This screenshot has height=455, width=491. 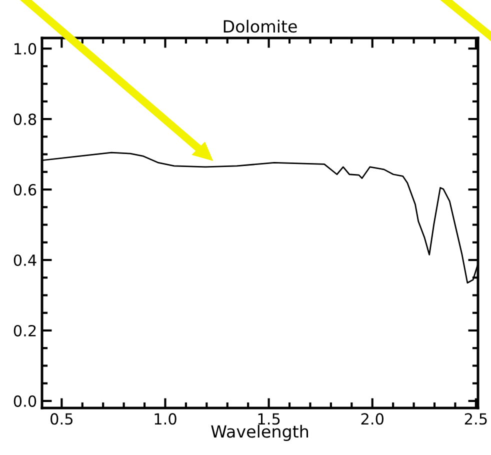 I want to click on x-tick-label: 0.5, so click(x=61, y=419).